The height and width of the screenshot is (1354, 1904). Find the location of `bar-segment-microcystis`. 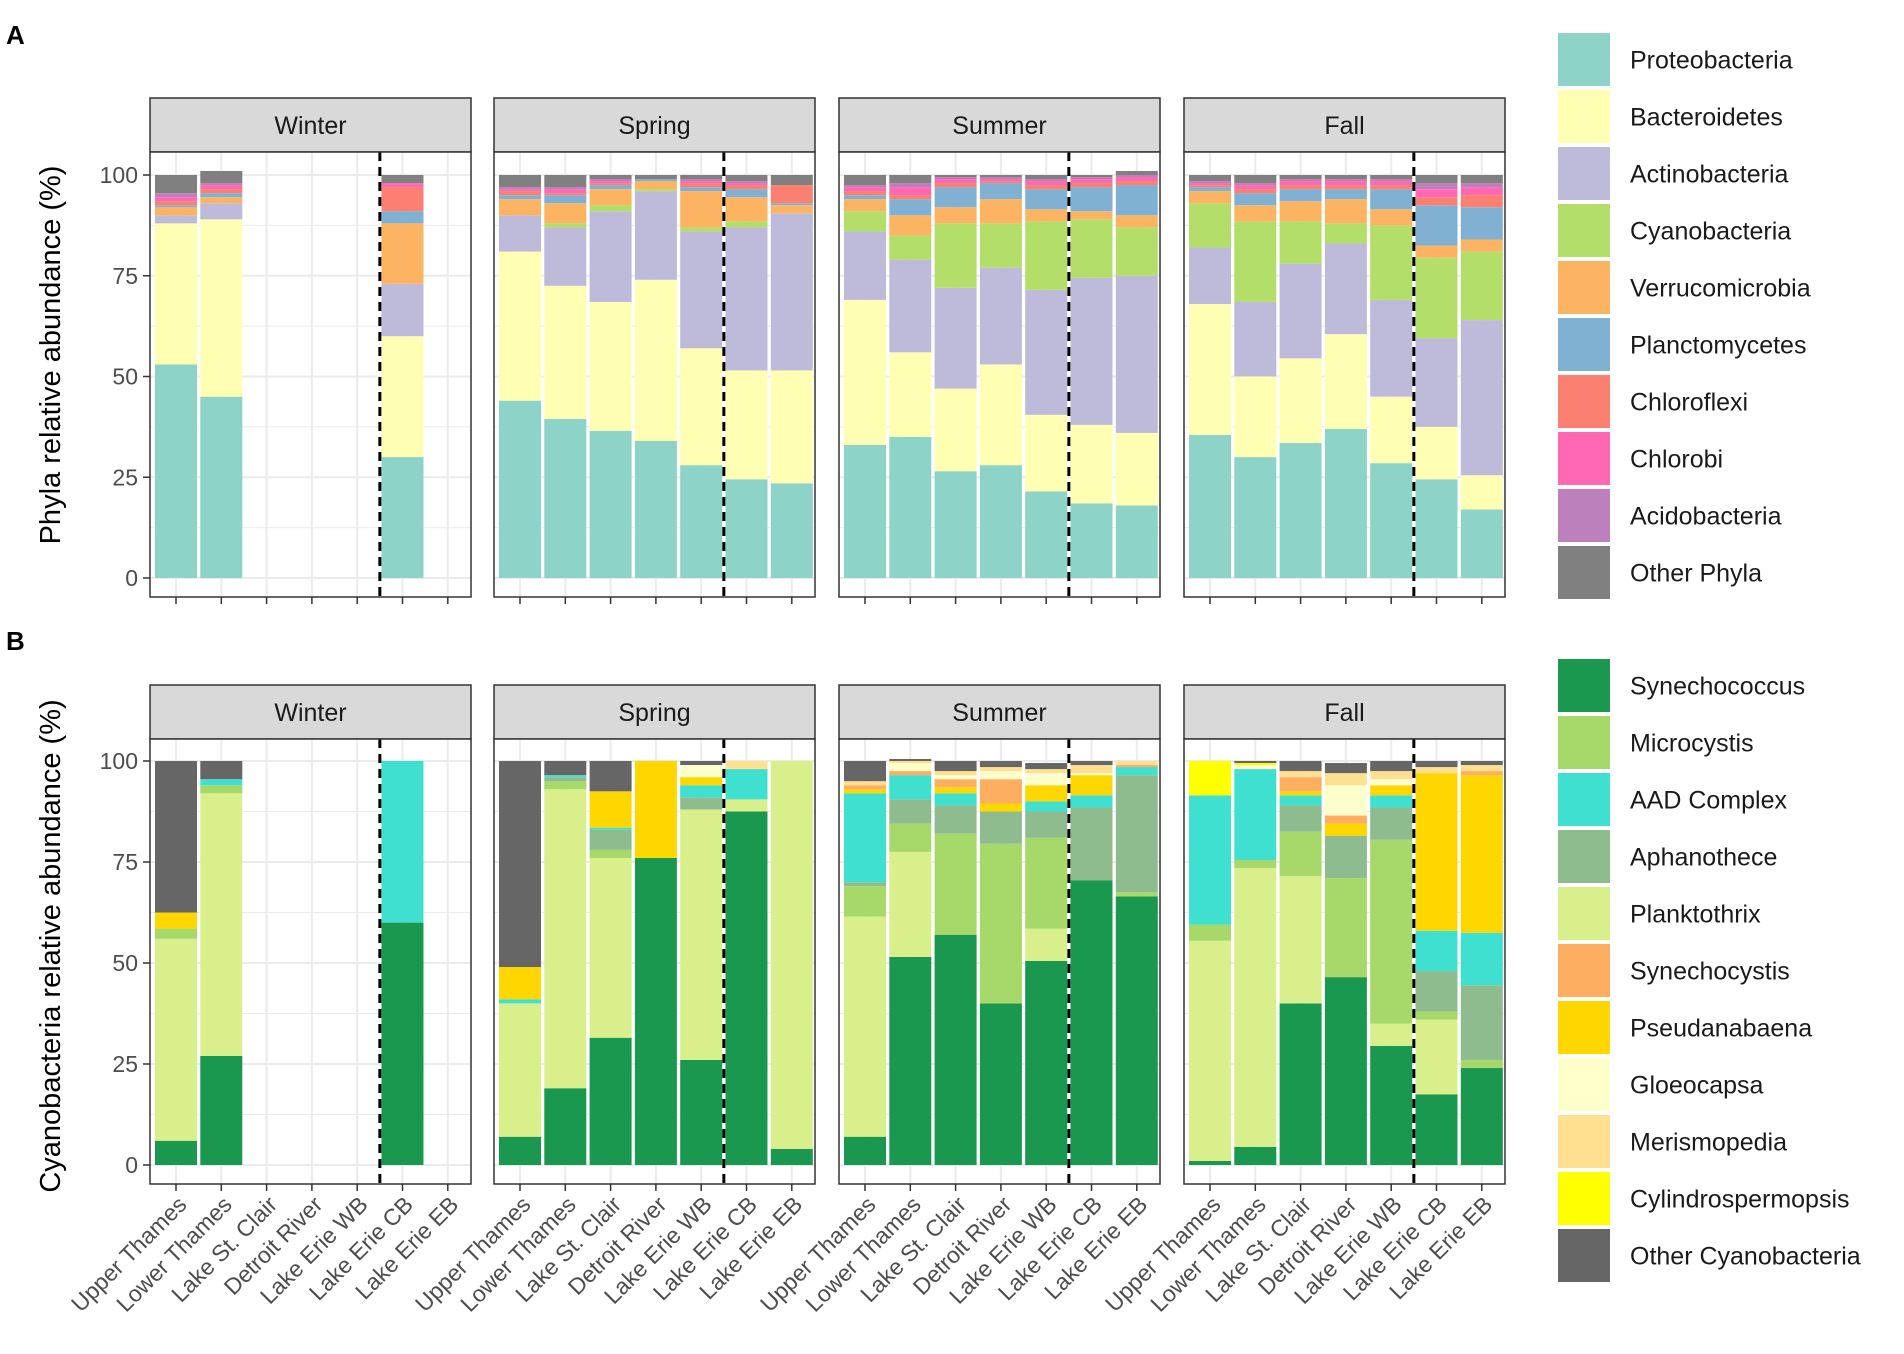

bar-segment-microcystis is located at coordinates (610, 853).